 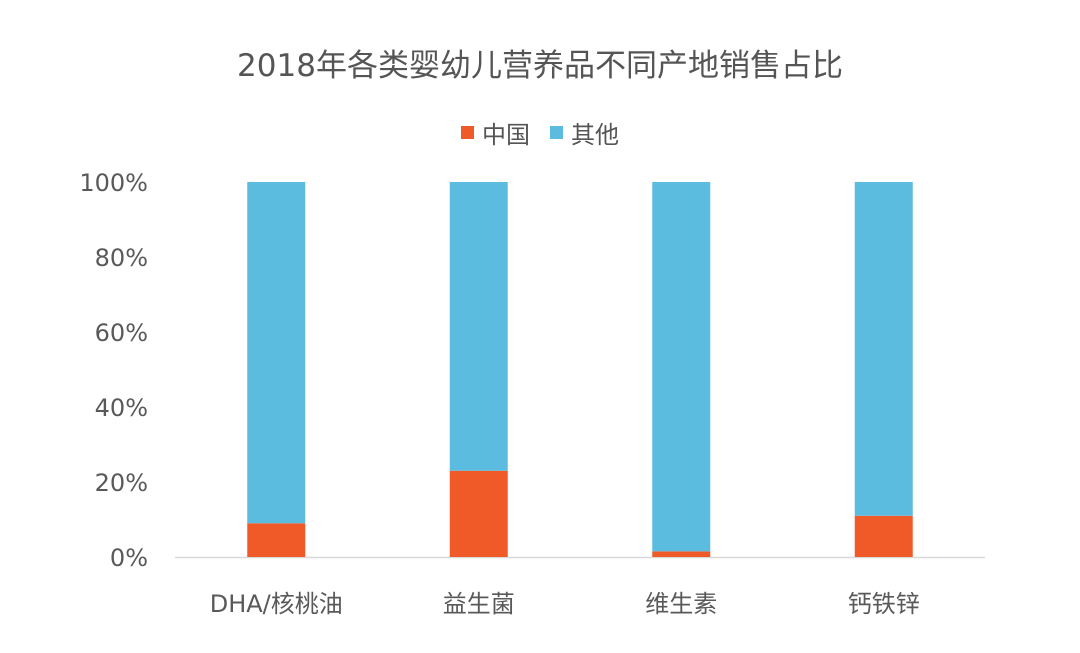 I want to click on x-category-label: 维生素, so click(x=681, y=604).